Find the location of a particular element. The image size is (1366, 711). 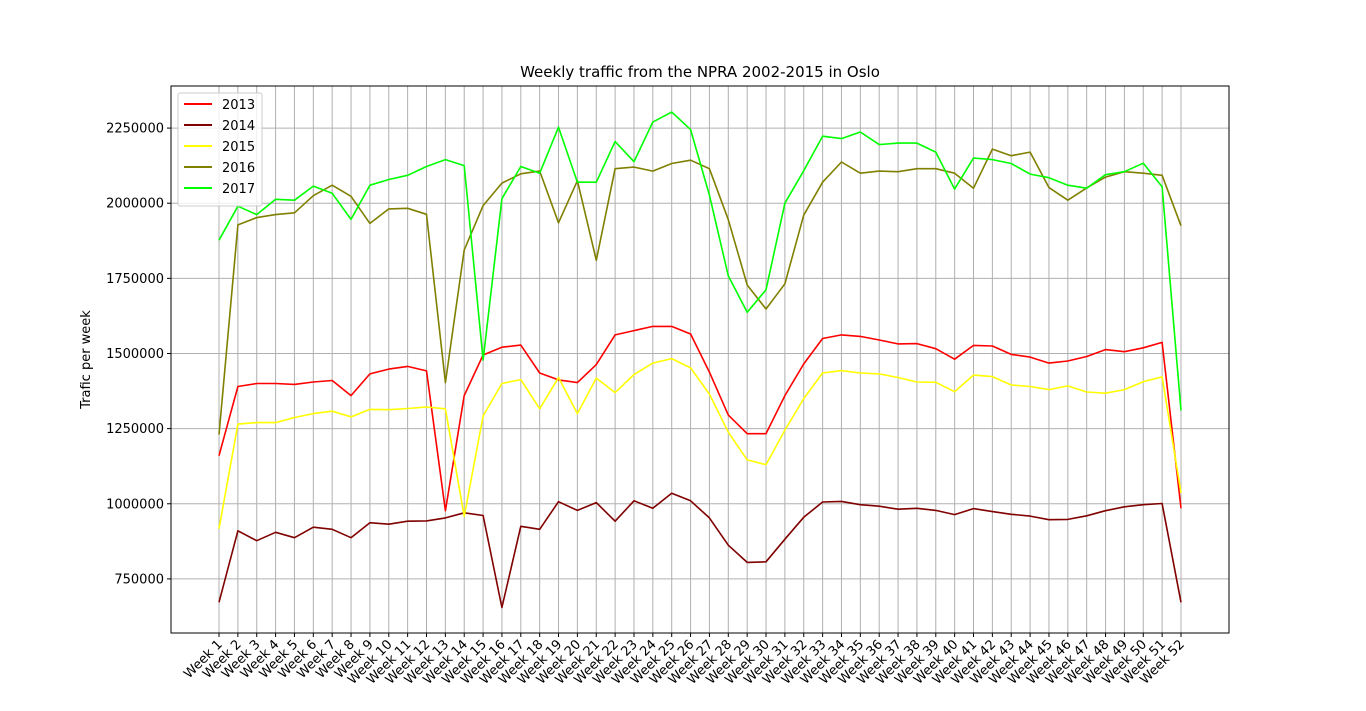

y-tick-label: 1250000 is located at coordinates (135, 429).